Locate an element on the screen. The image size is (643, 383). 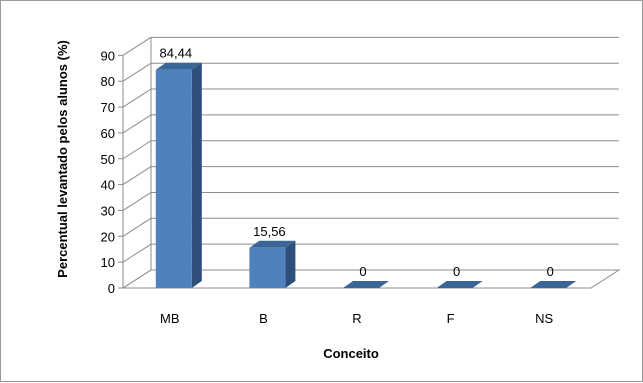
bar-front-mb is located at coordinates (173, 179).